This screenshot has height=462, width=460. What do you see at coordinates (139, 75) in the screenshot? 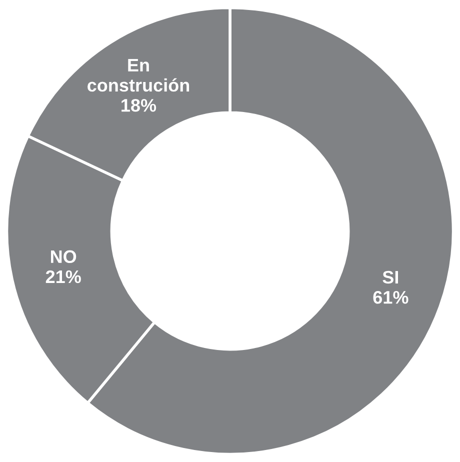
I see `slice-label: En construción` at bounding box center [139, 75].